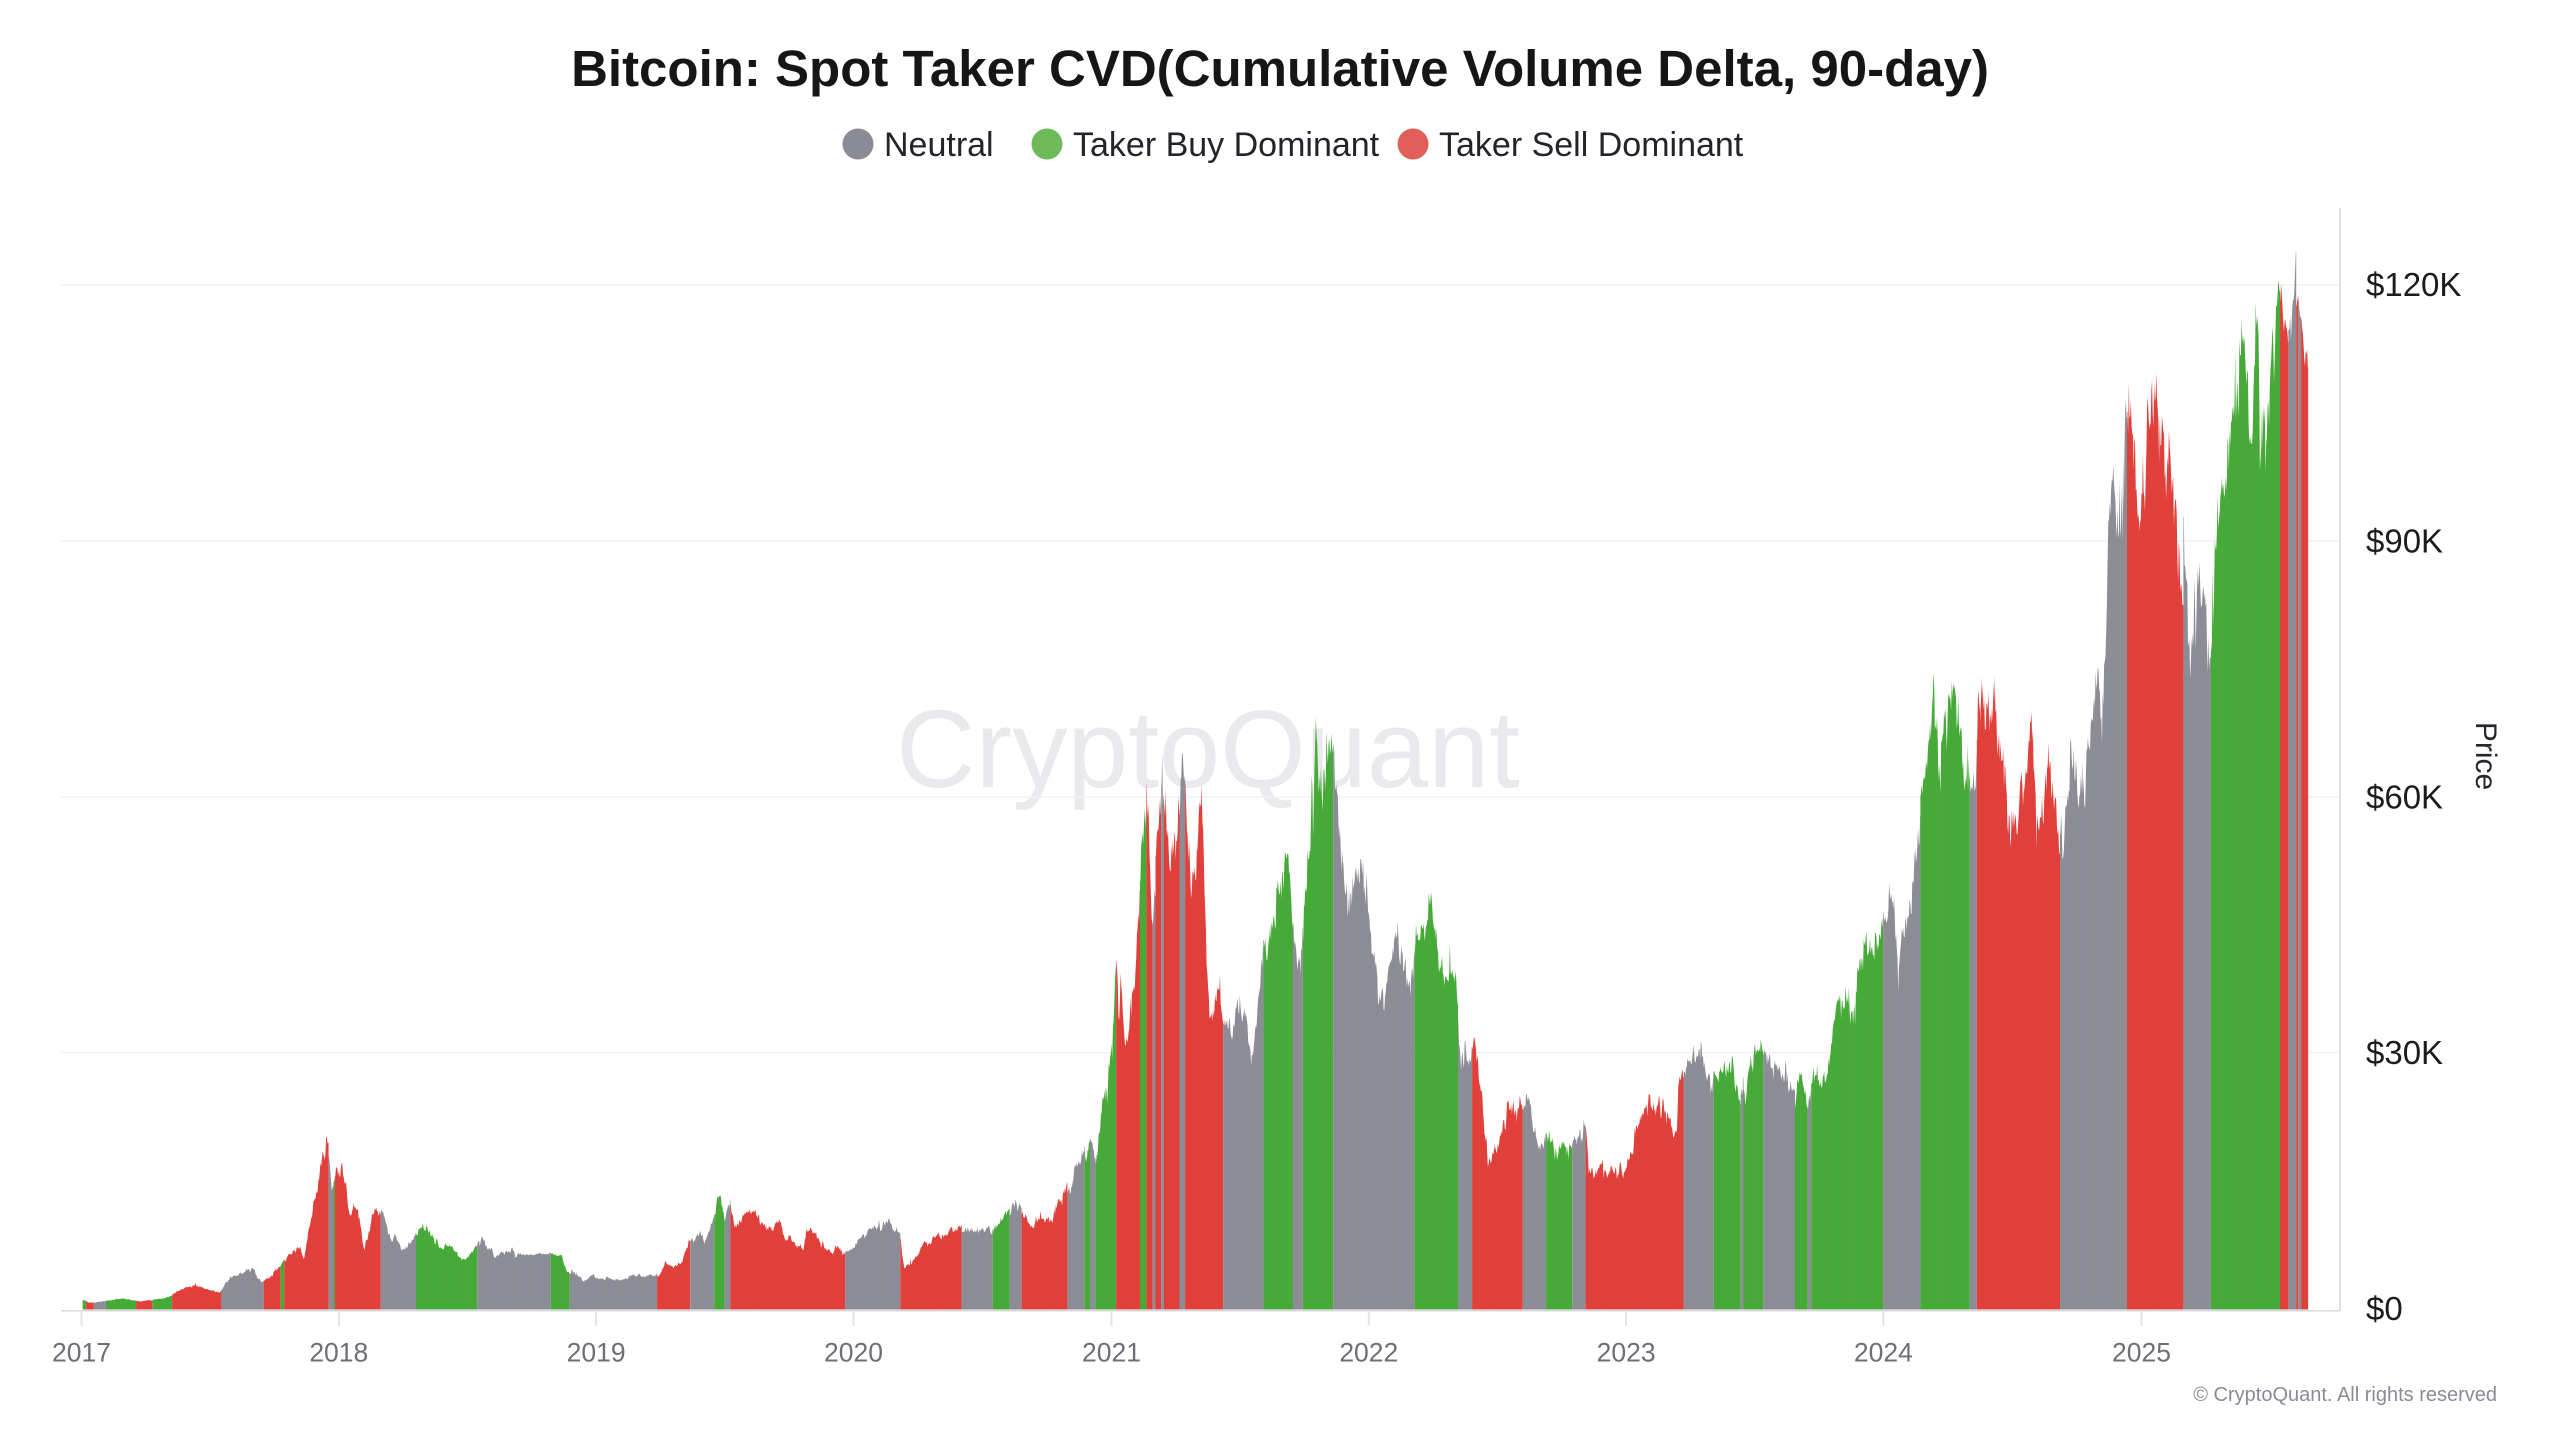 The width and height of the screenshot is (2560, 1440). I want to click on svg-text: 2024, so click(1883, 1353).